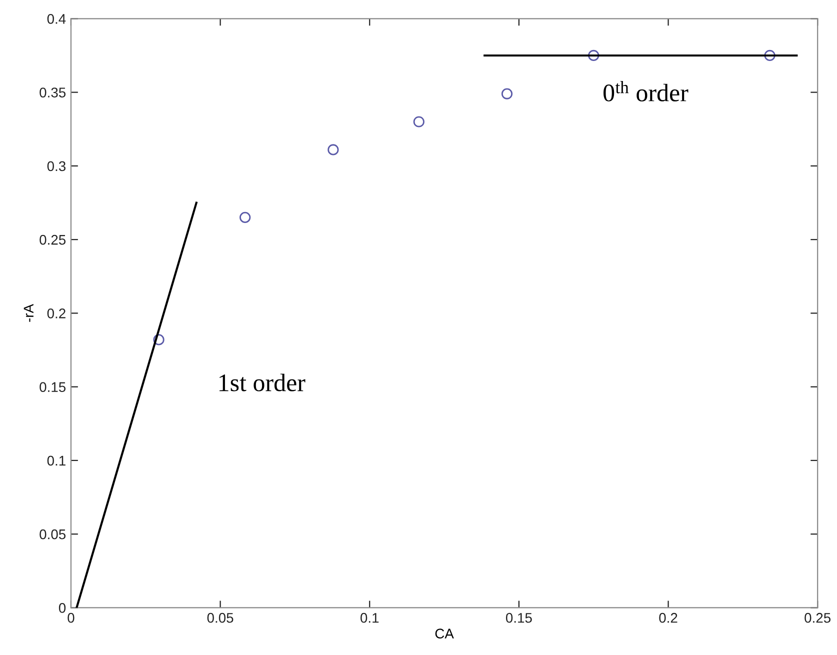 This screenshot has width=837, height=655. I want to click on x-tick-label: 0.25, so click(817, 617).